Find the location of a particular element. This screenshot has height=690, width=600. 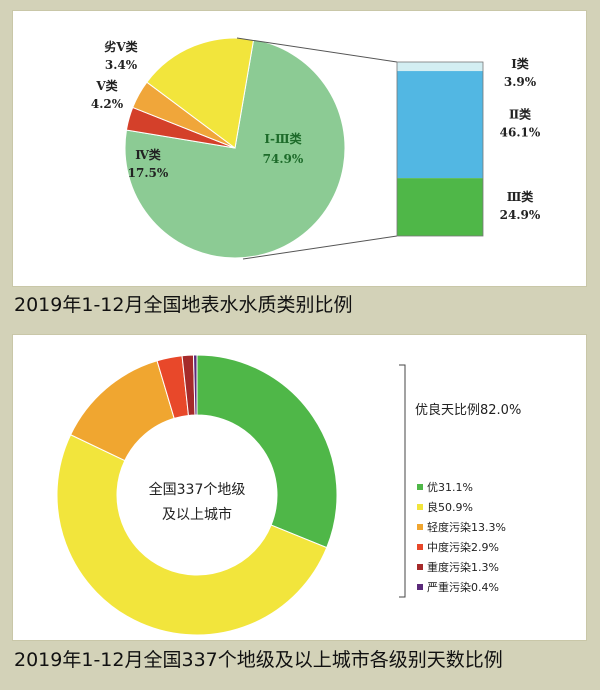

pie-label-value-4: 17.5% is located at coordinates (148, 173).